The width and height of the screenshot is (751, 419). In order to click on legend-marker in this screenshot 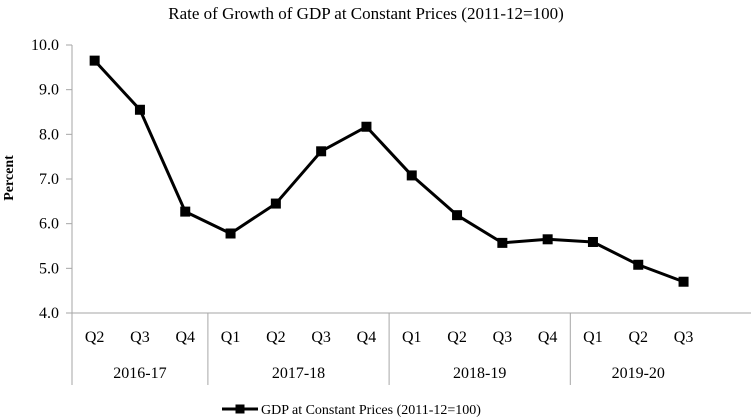, I will do `click(240, 409)`.